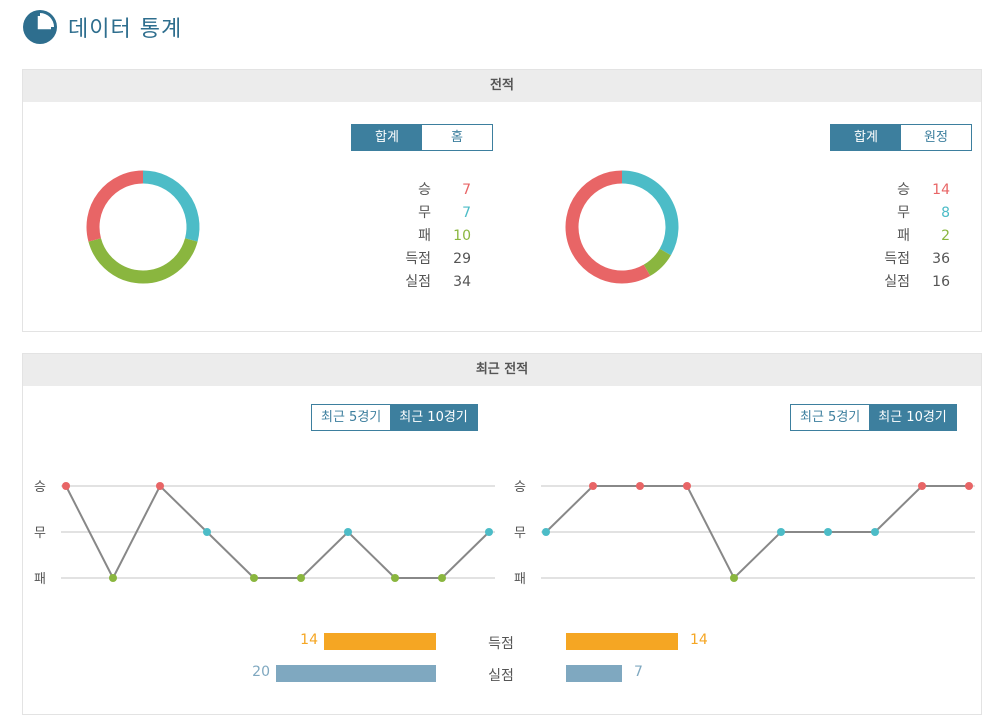  Describe the element at coordinates (433, 417) in the screenshot. I see `tab-recent-10-left: 최근 10경기` at that location.